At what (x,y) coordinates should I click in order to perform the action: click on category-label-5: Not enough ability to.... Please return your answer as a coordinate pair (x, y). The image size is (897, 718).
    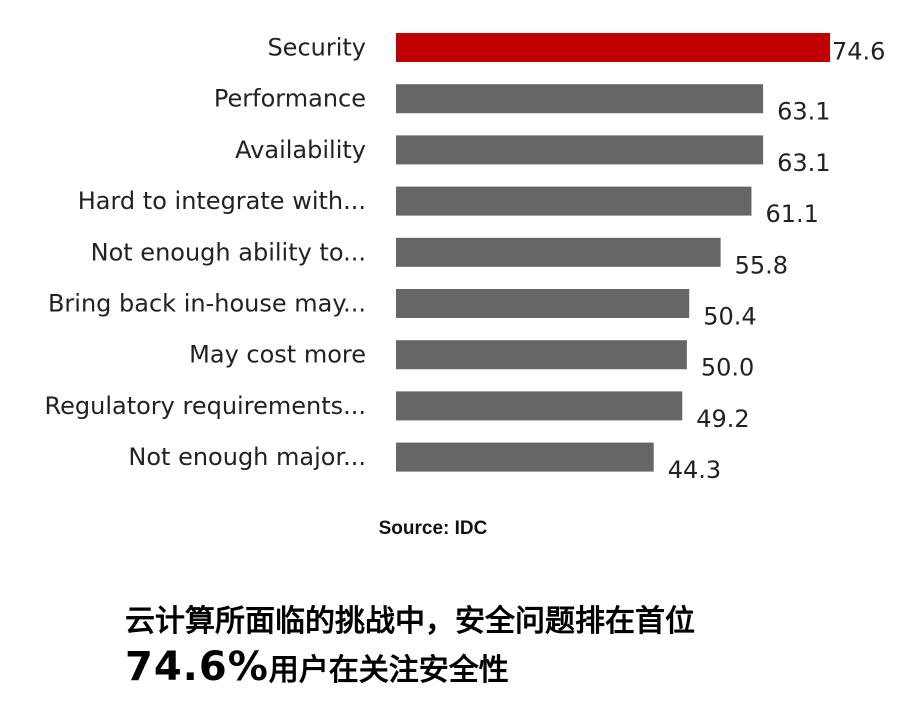
    Looking at the image, I should click on (228, 252).